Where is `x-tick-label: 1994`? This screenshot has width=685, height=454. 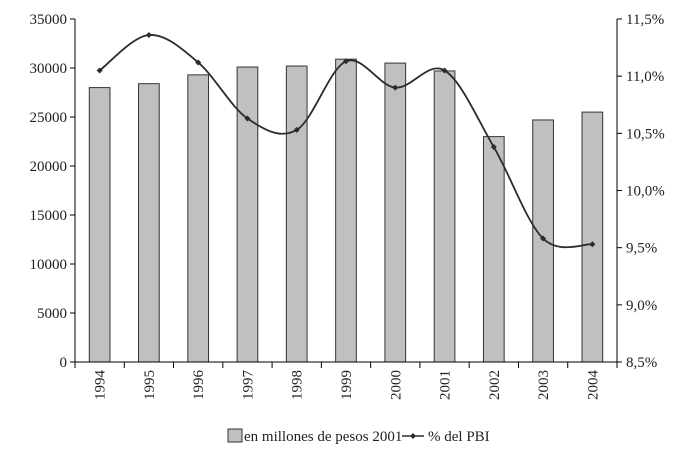 x-tick-label: 1994 is located at coordinates (101, 385).